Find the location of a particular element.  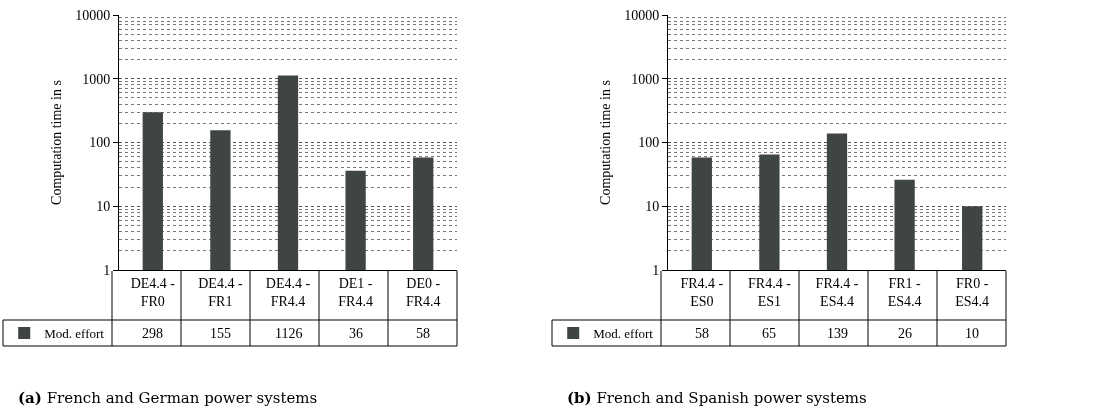

x-tick-label: DE0 - FR4.4 is located at coordinates (423, 292).